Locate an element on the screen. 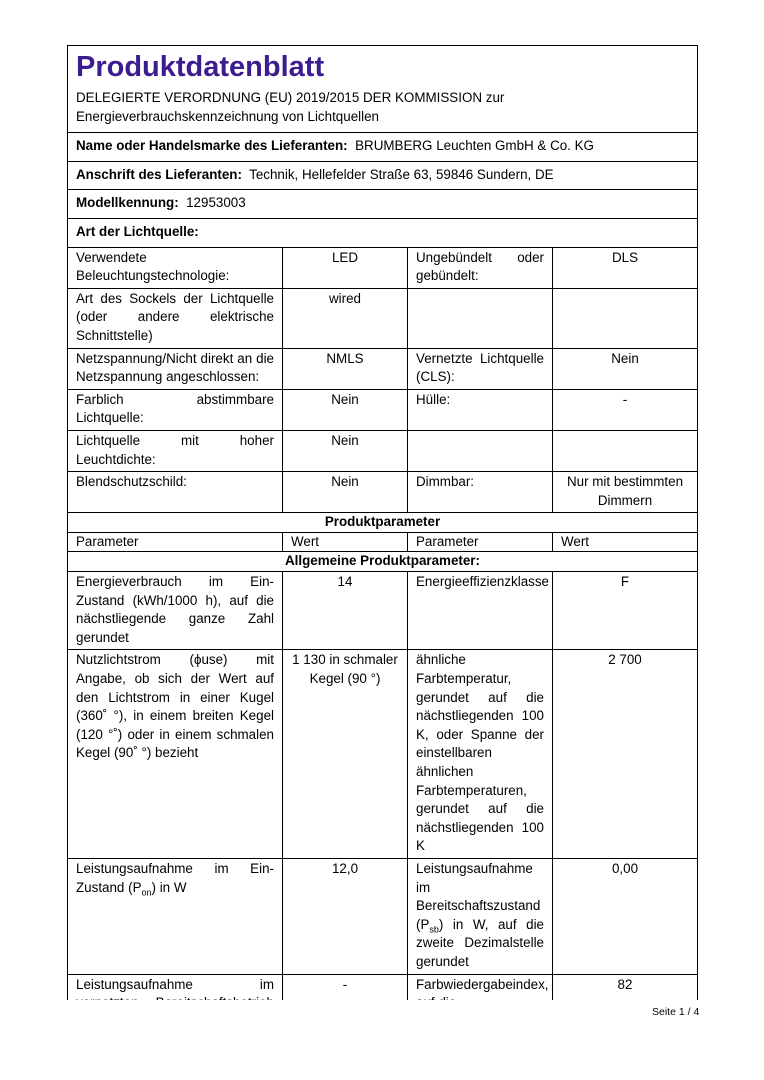  supplier-label: Anschrift des Lieferanten: is located at coordinates (159, 174).